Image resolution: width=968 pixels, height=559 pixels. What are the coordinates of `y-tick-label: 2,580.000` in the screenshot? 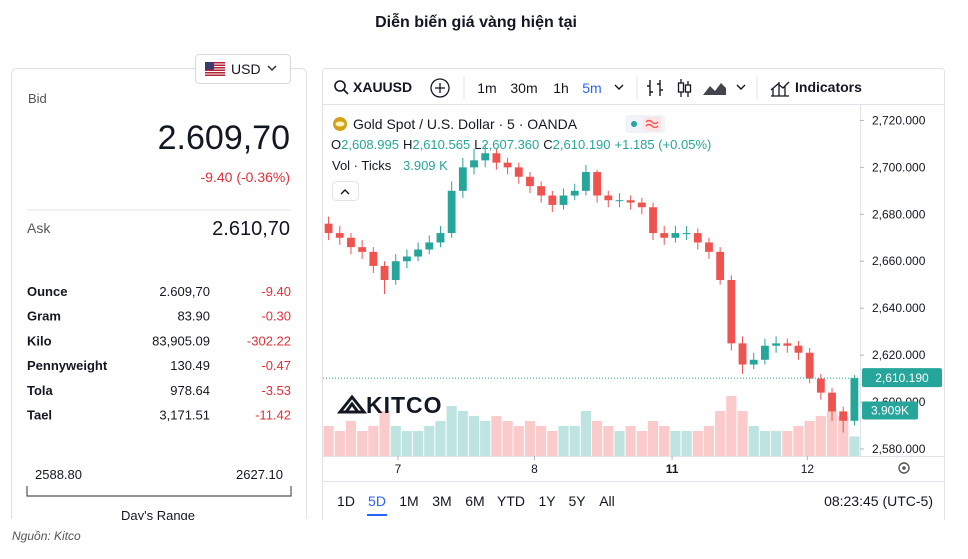 It's located at (899, 449).